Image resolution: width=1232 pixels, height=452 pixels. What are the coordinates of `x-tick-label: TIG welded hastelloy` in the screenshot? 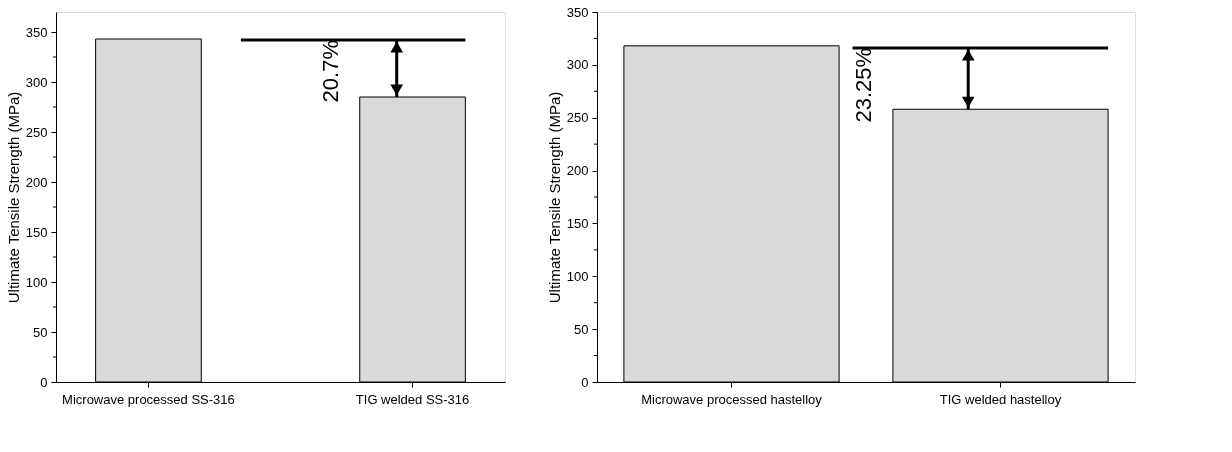 It's located at (1000, 399).